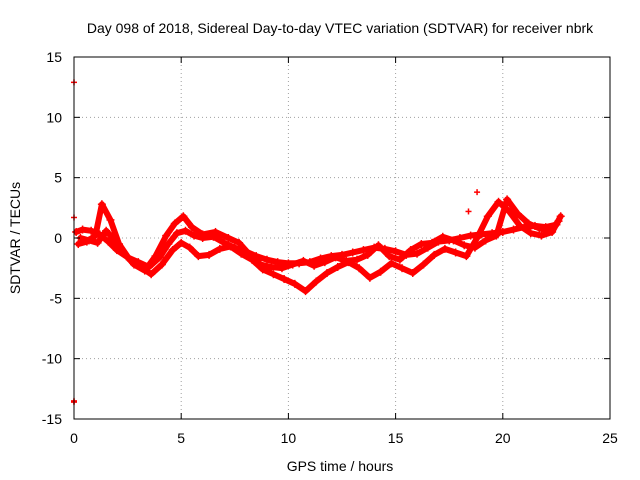 The width and height of the screenshot is (640, 480). Describe the element at coordinates (52, 359) in the screenshot. I see `y-tick-label: -10` at that location.